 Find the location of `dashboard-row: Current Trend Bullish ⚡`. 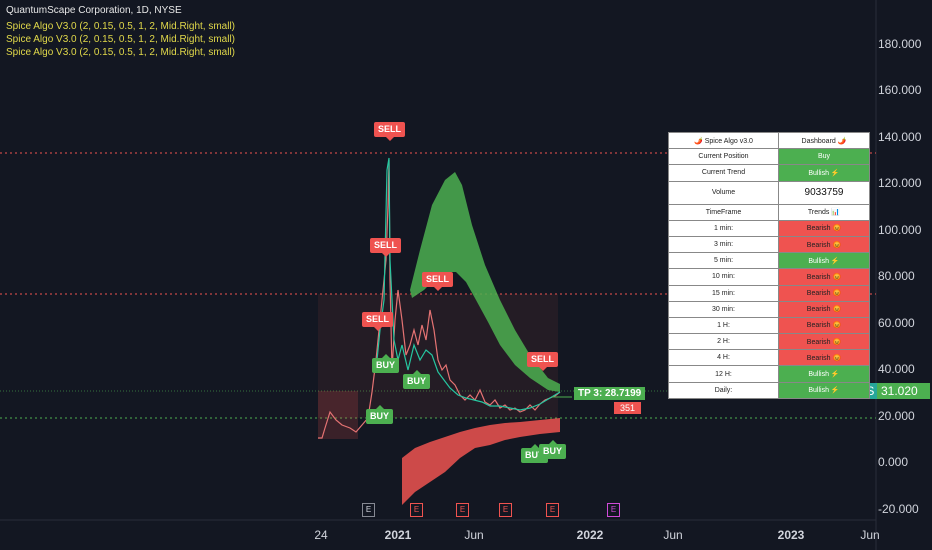

dashboard-row: Current Trend Bullish ⚡ is located at coordinates (769, 173).